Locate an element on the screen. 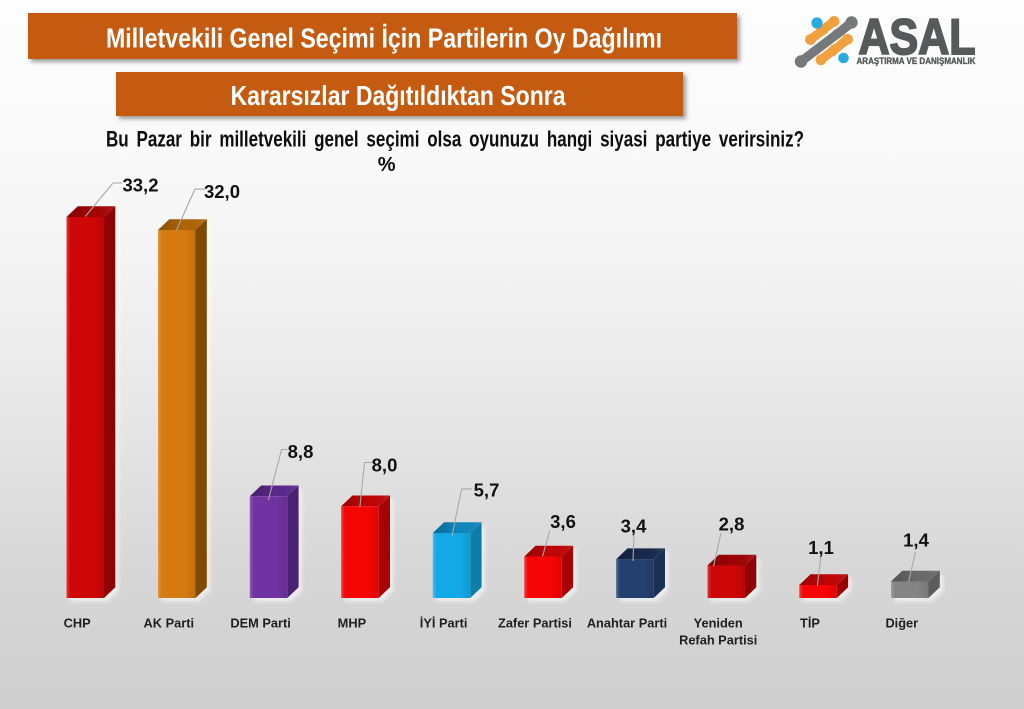  svg-text: 8,8 is located at coordinates (301, 451).